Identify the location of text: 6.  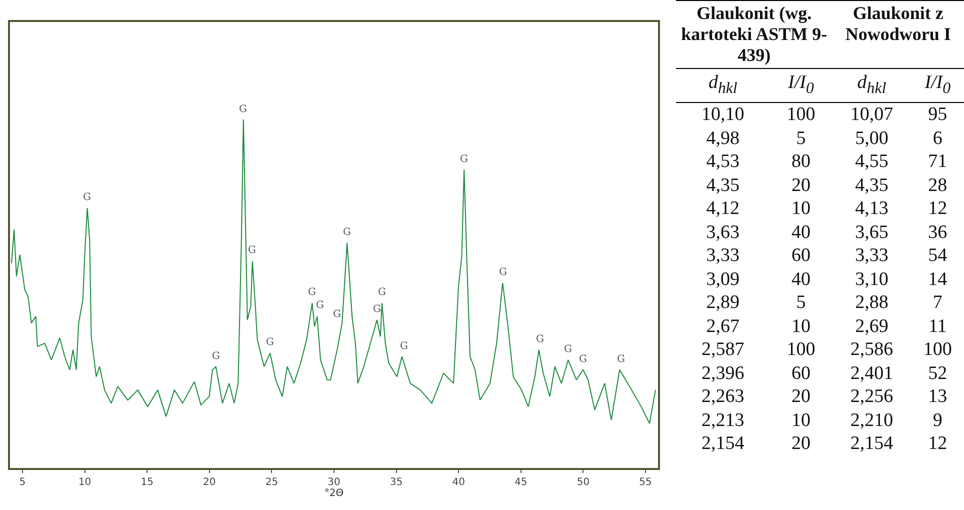
(937, 138).